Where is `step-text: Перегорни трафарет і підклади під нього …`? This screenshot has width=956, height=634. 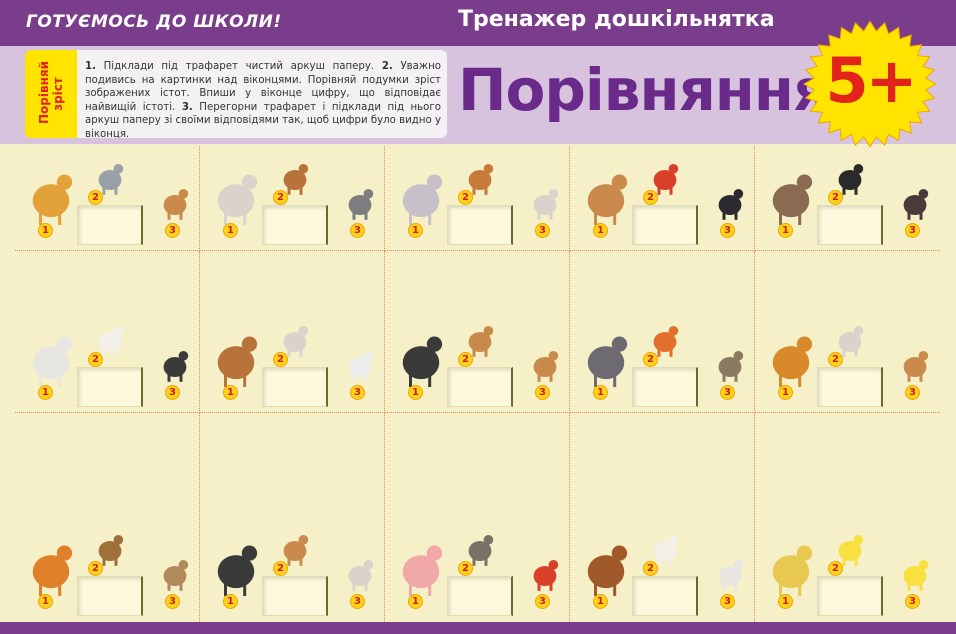
step-text: Перегорни трафарет і підклади під нього … is located at coordinates (263, 119).